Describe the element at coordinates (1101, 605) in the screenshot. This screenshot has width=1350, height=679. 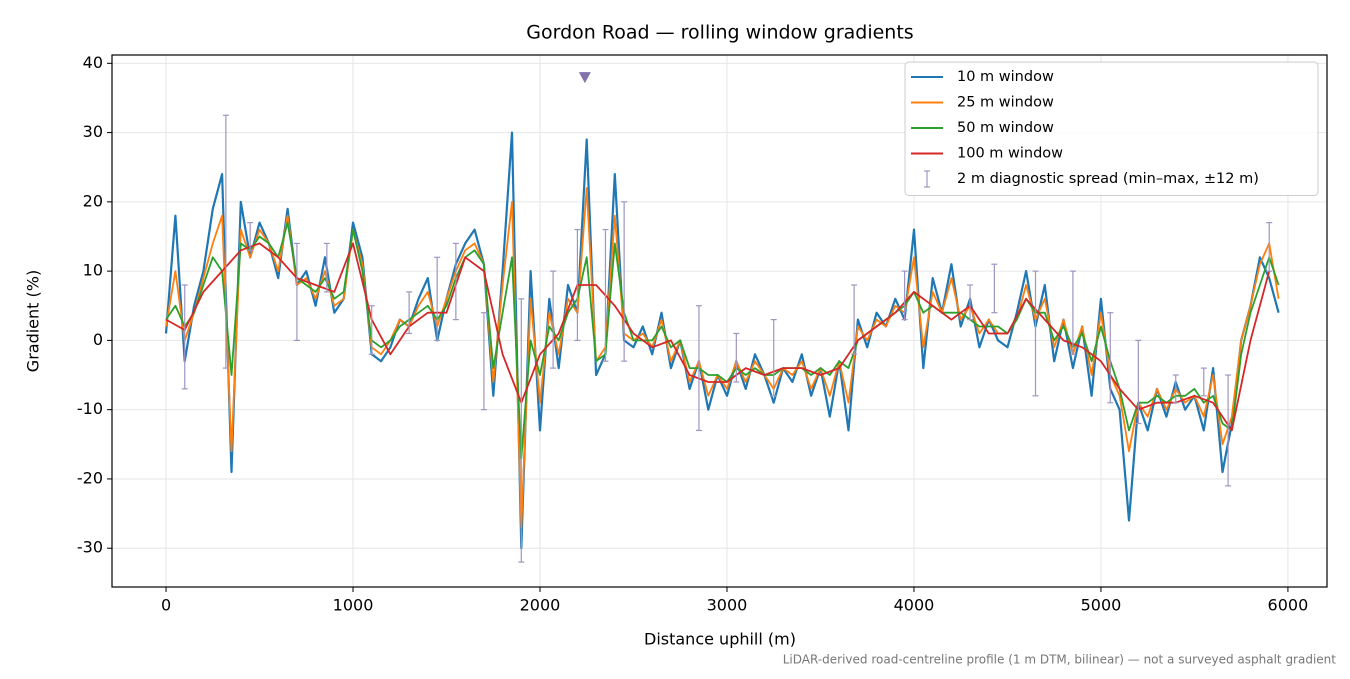
I see `x-tick-label: 5000` at that location.